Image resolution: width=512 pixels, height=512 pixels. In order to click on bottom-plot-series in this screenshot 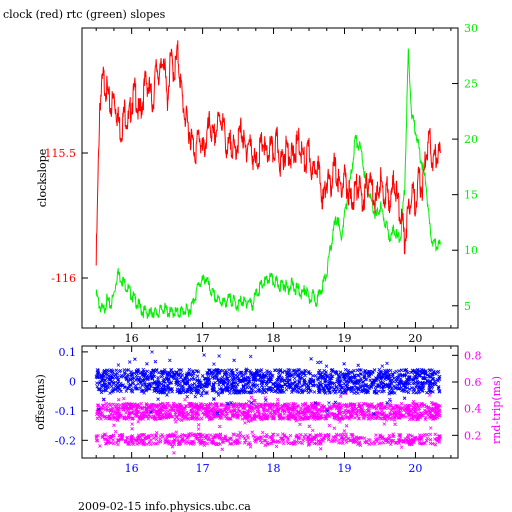, I will do `click(268, 402)`.